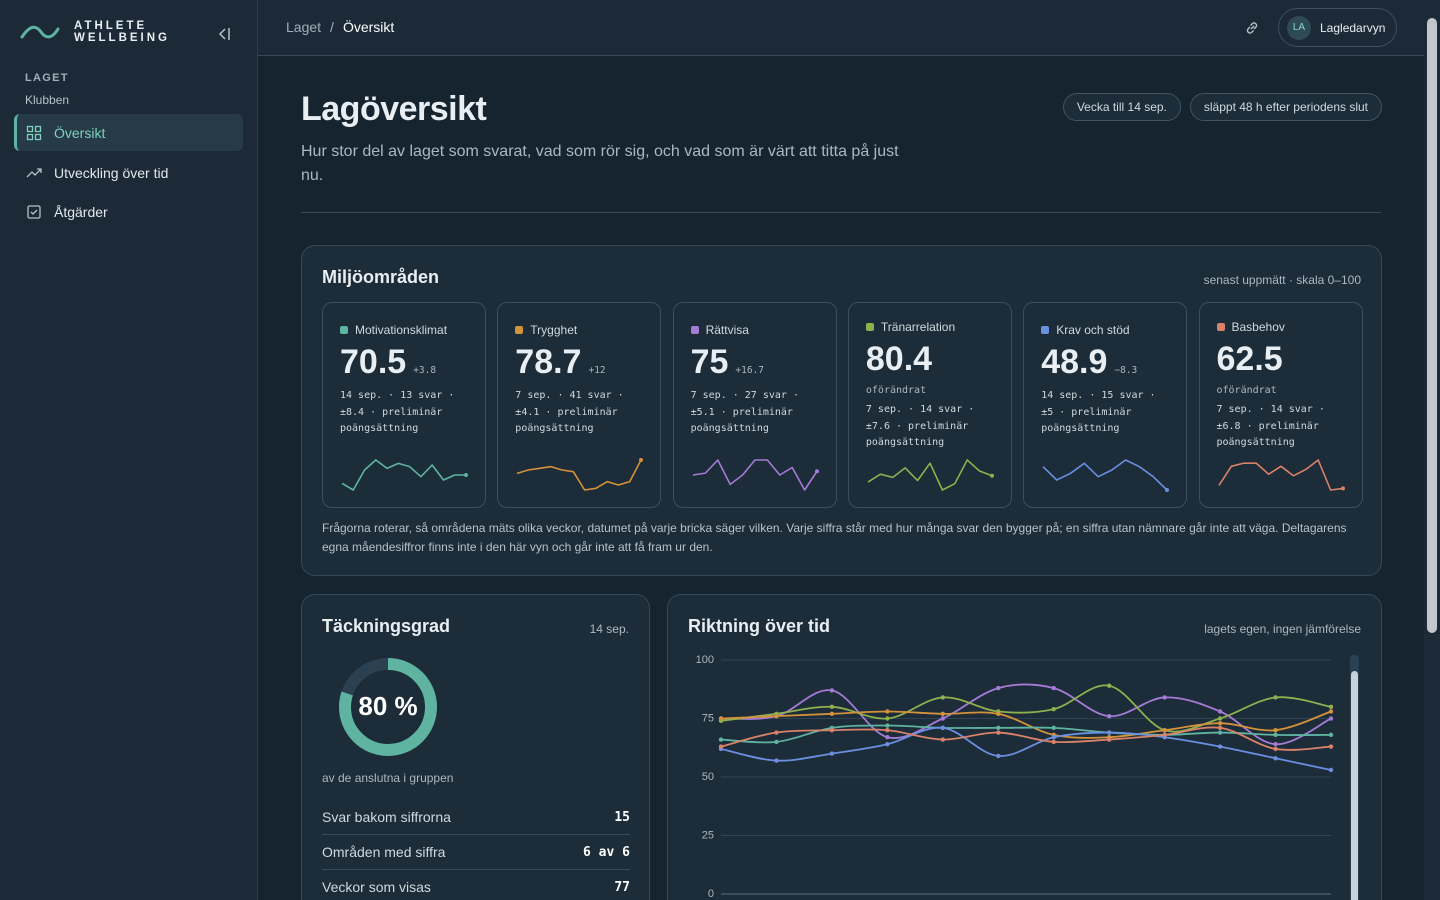  What do you see at coordinates (304, 27) in the screenshot?
I see `crumb-link: Laget` at bounding box center [304, 27].